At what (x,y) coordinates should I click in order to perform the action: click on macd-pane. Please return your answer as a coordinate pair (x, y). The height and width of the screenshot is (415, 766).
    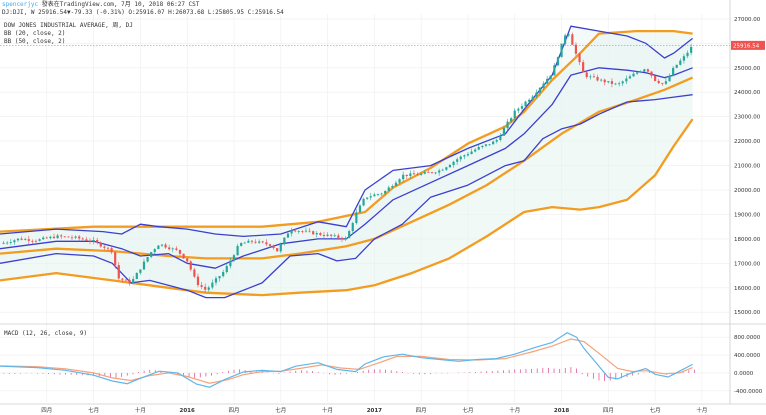
    Looking at the image, I should click on (347, 360).